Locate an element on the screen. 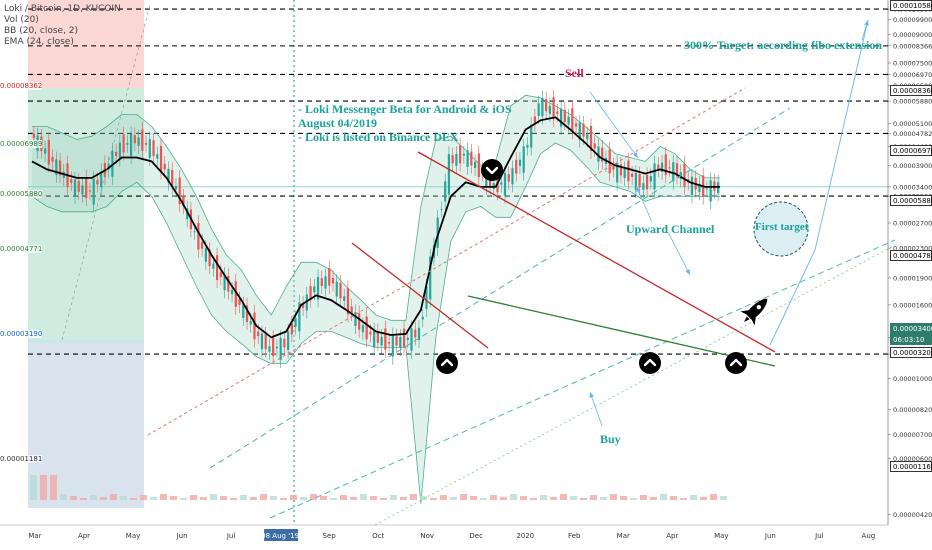 This screenshot has height=550, width=932. resistance-trendline is located at coordinates (596, 252).